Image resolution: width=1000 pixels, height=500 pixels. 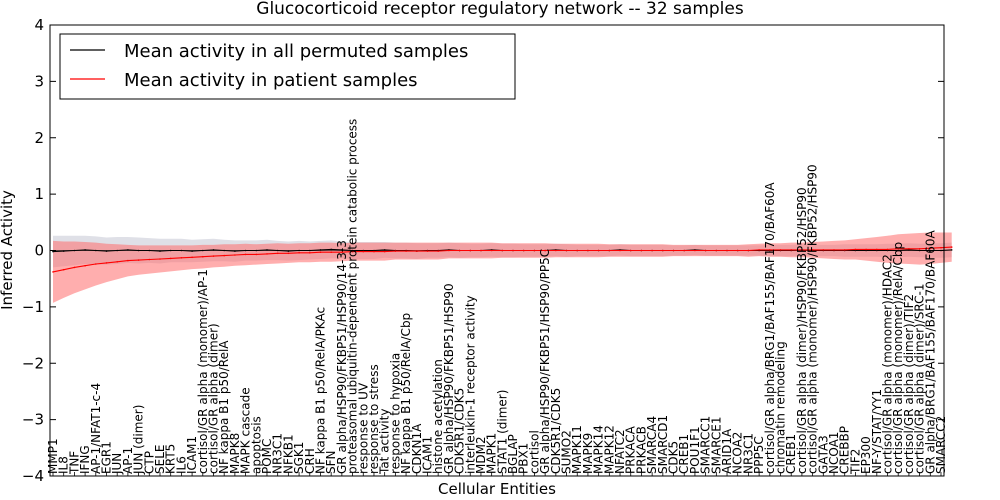 What do you see at coordinates (96, 428) in the screenshot?
I see `x-tick-label: AP-1/NFAT1-c-4` at bounding box center [96, 428].